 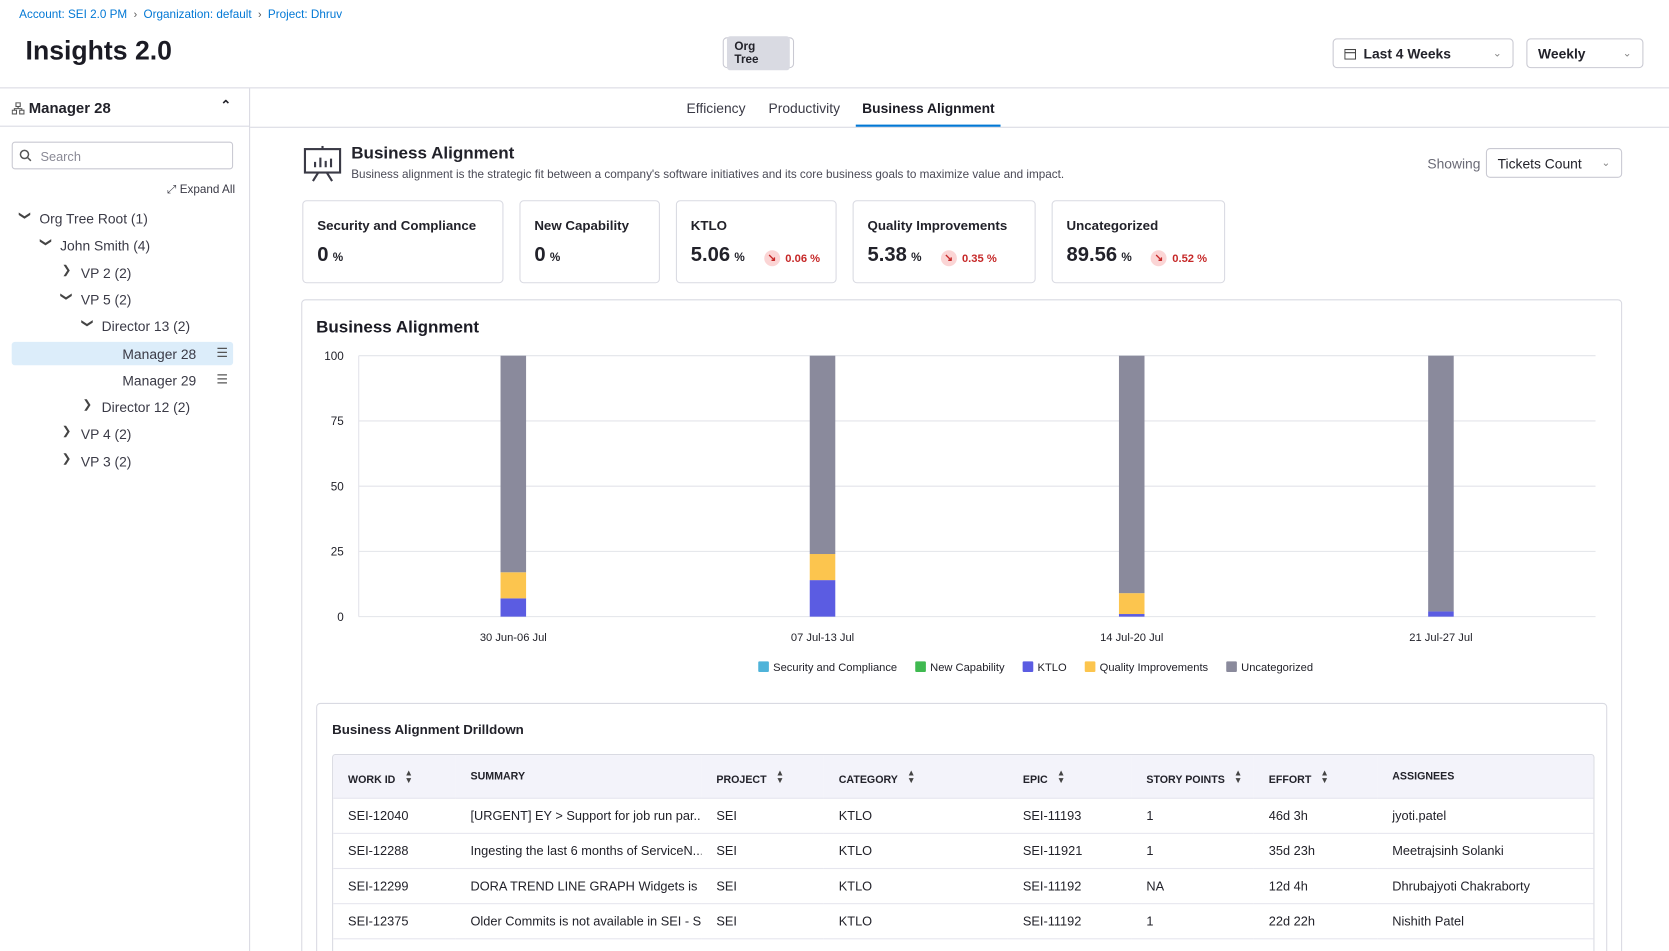 I want to click on table-cell: SEI-12288, so click(x=394, y=850).